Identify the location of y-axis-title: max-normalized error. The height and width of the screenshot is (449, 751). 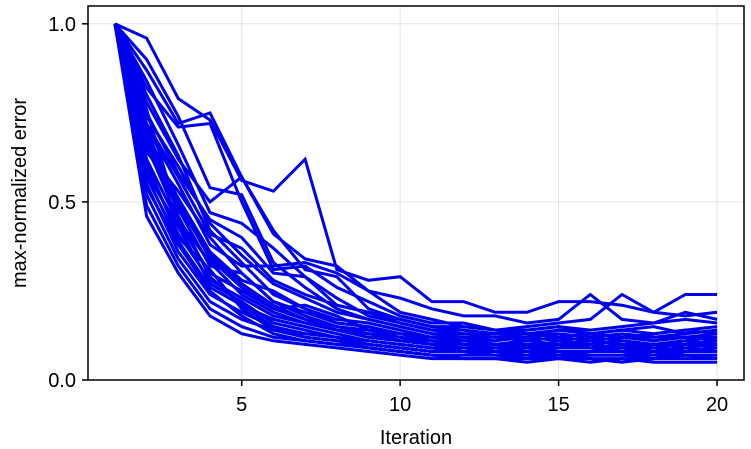
(20, 193).